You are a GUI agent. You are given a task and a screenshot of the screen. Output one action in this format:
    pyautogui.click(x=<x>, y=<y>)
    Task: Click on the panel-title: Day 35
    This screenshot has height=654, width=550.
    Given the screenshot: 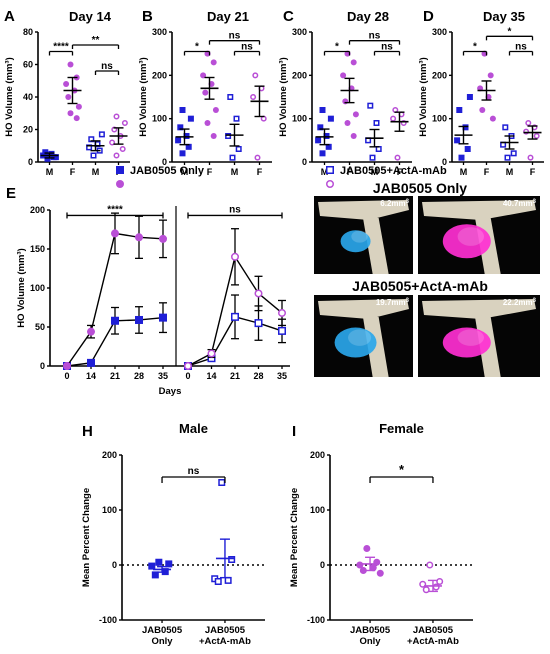 What is the action you would take?
    pyautogui.click(x=504, y=16)
    